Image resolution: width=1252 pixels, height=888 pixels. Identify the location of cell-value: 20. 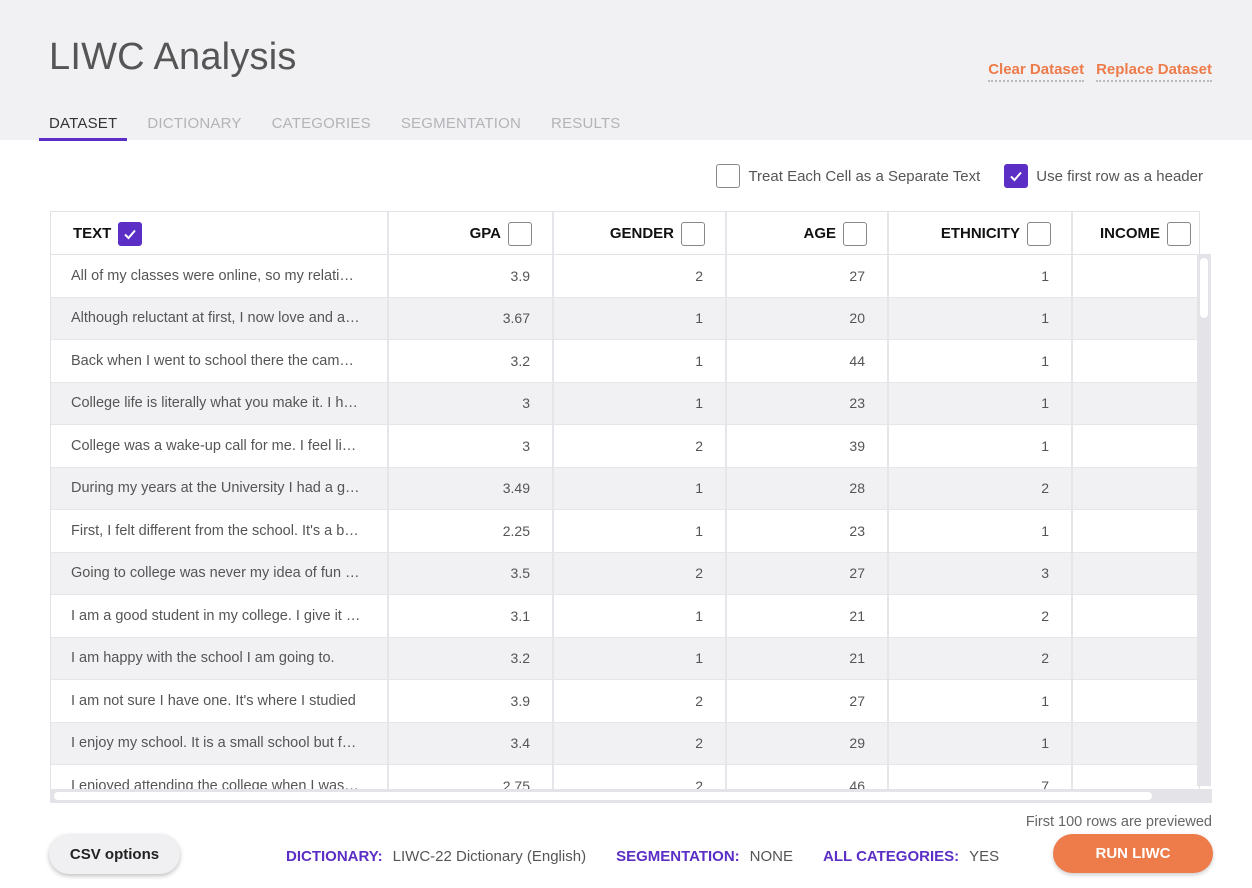
(857, 318).